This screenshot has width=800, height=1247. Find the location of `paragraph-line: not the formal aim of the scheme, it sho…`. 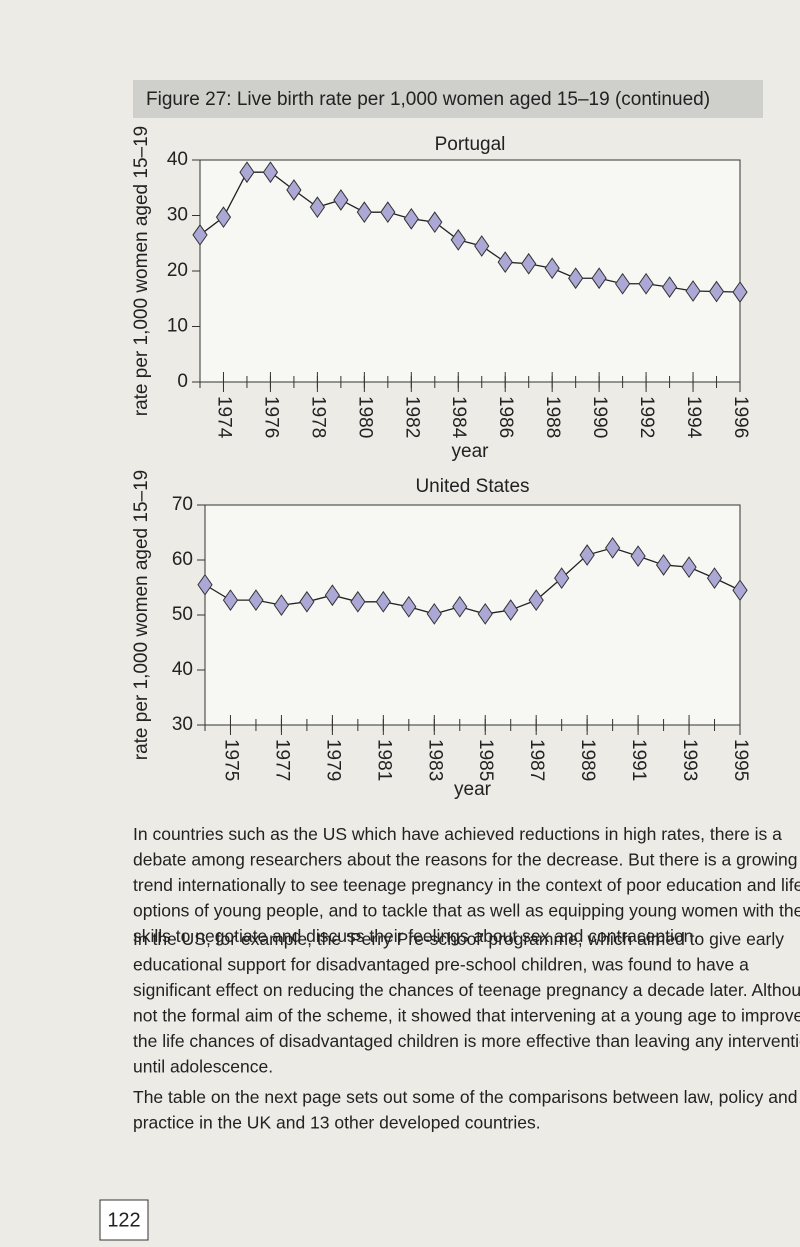

paragraph-line: not the formal aim of the scheme, it sho… is located at coordinates (466, 1016).